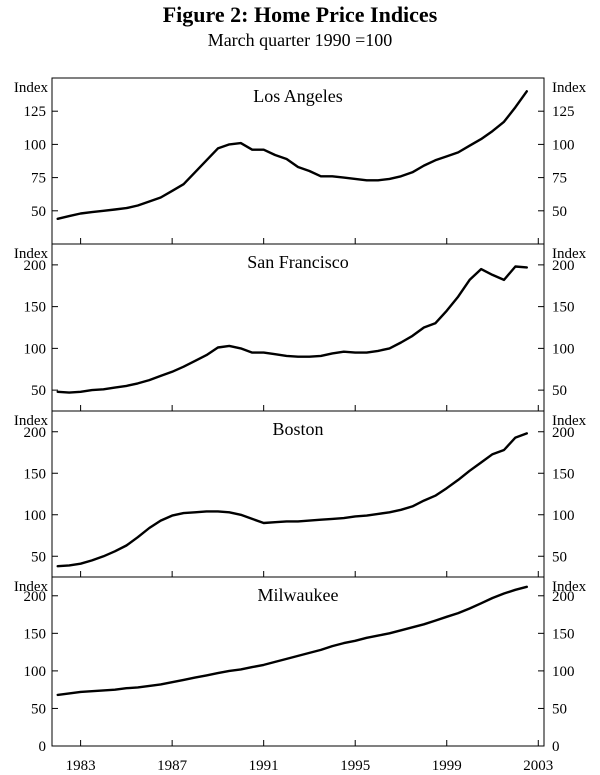 The image size is (600, 775). Describe the element at coordinates (559, 179) in the screenshot. I see `y-tick-label-right: 75` at that location.